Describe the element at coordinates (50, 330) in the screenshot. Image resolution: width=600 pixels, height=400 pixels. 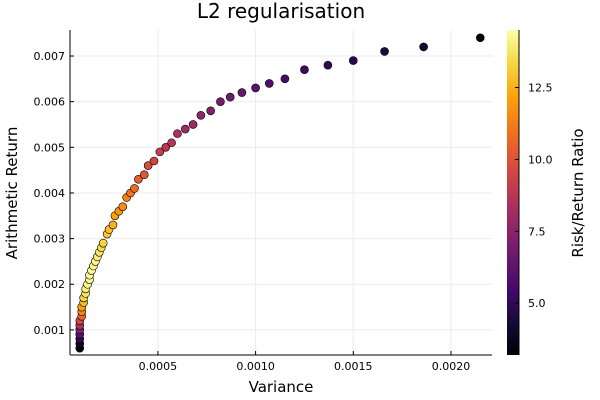
I see `y-tick-label: 0.001` at that location.